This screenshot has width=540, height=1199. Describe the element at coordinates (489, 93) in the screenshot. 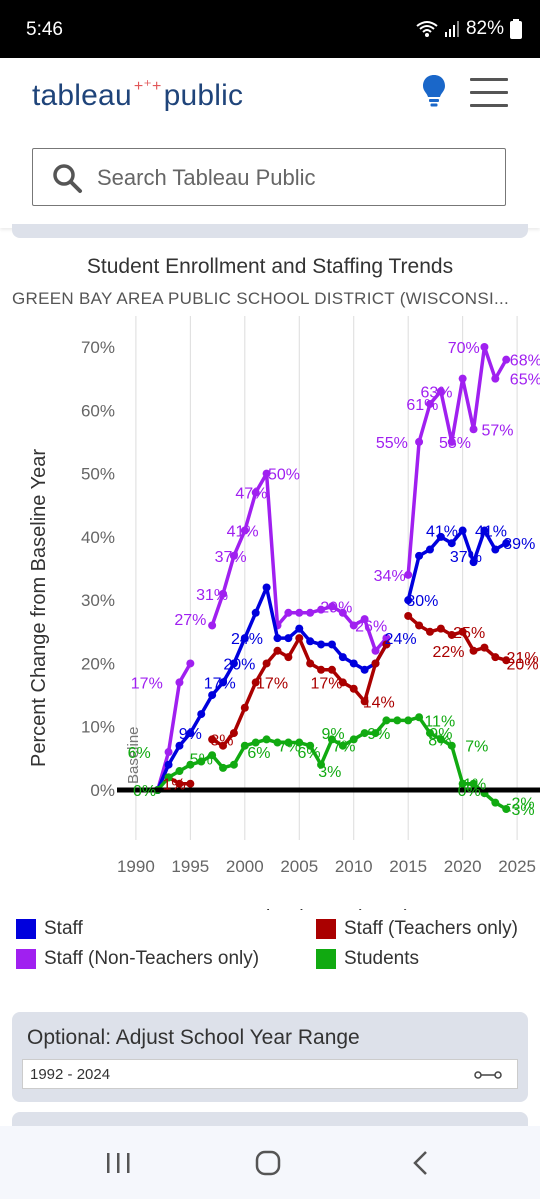

I see `hamburger-menu-icon` at that location.